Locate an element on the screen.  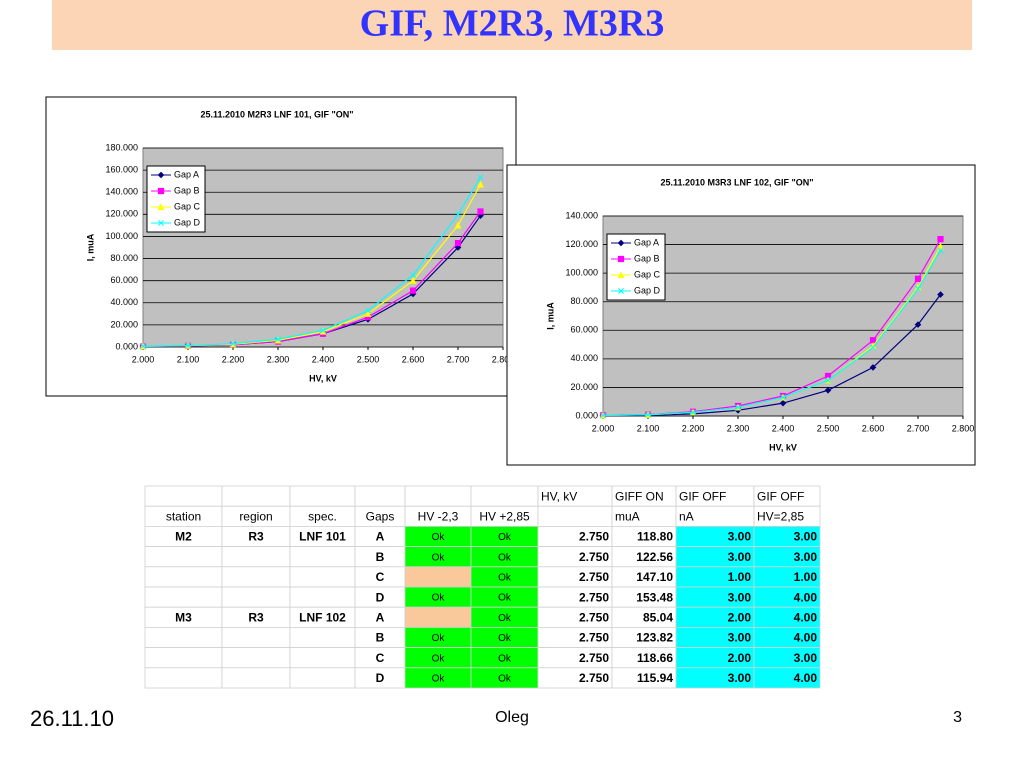
table-text: B is located at coordinates (380, 638).